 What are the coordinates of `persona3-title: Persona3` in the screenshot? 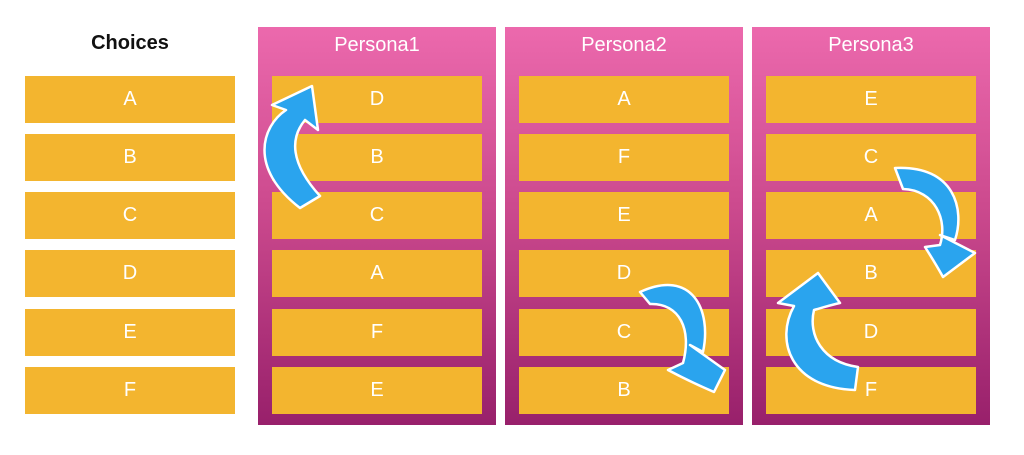 It's located at (871, 45).